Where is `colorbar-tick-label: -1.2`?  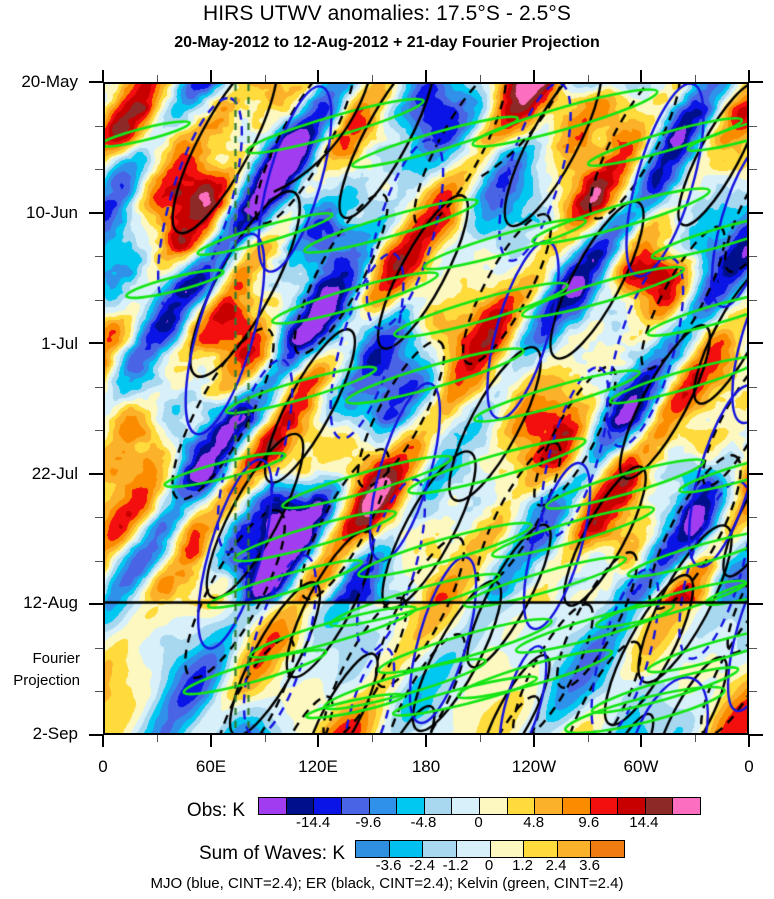 colorbar-tick-label: -1.2 is located at coordinates (455, 865).